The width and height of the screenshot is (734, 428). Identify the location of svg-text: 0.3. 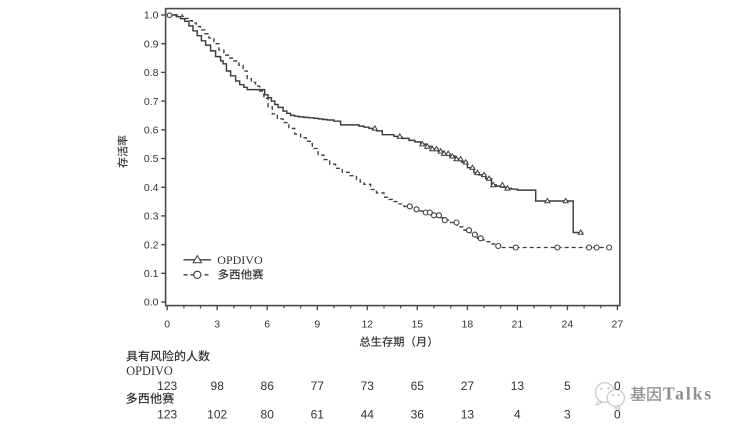
(151, 217).